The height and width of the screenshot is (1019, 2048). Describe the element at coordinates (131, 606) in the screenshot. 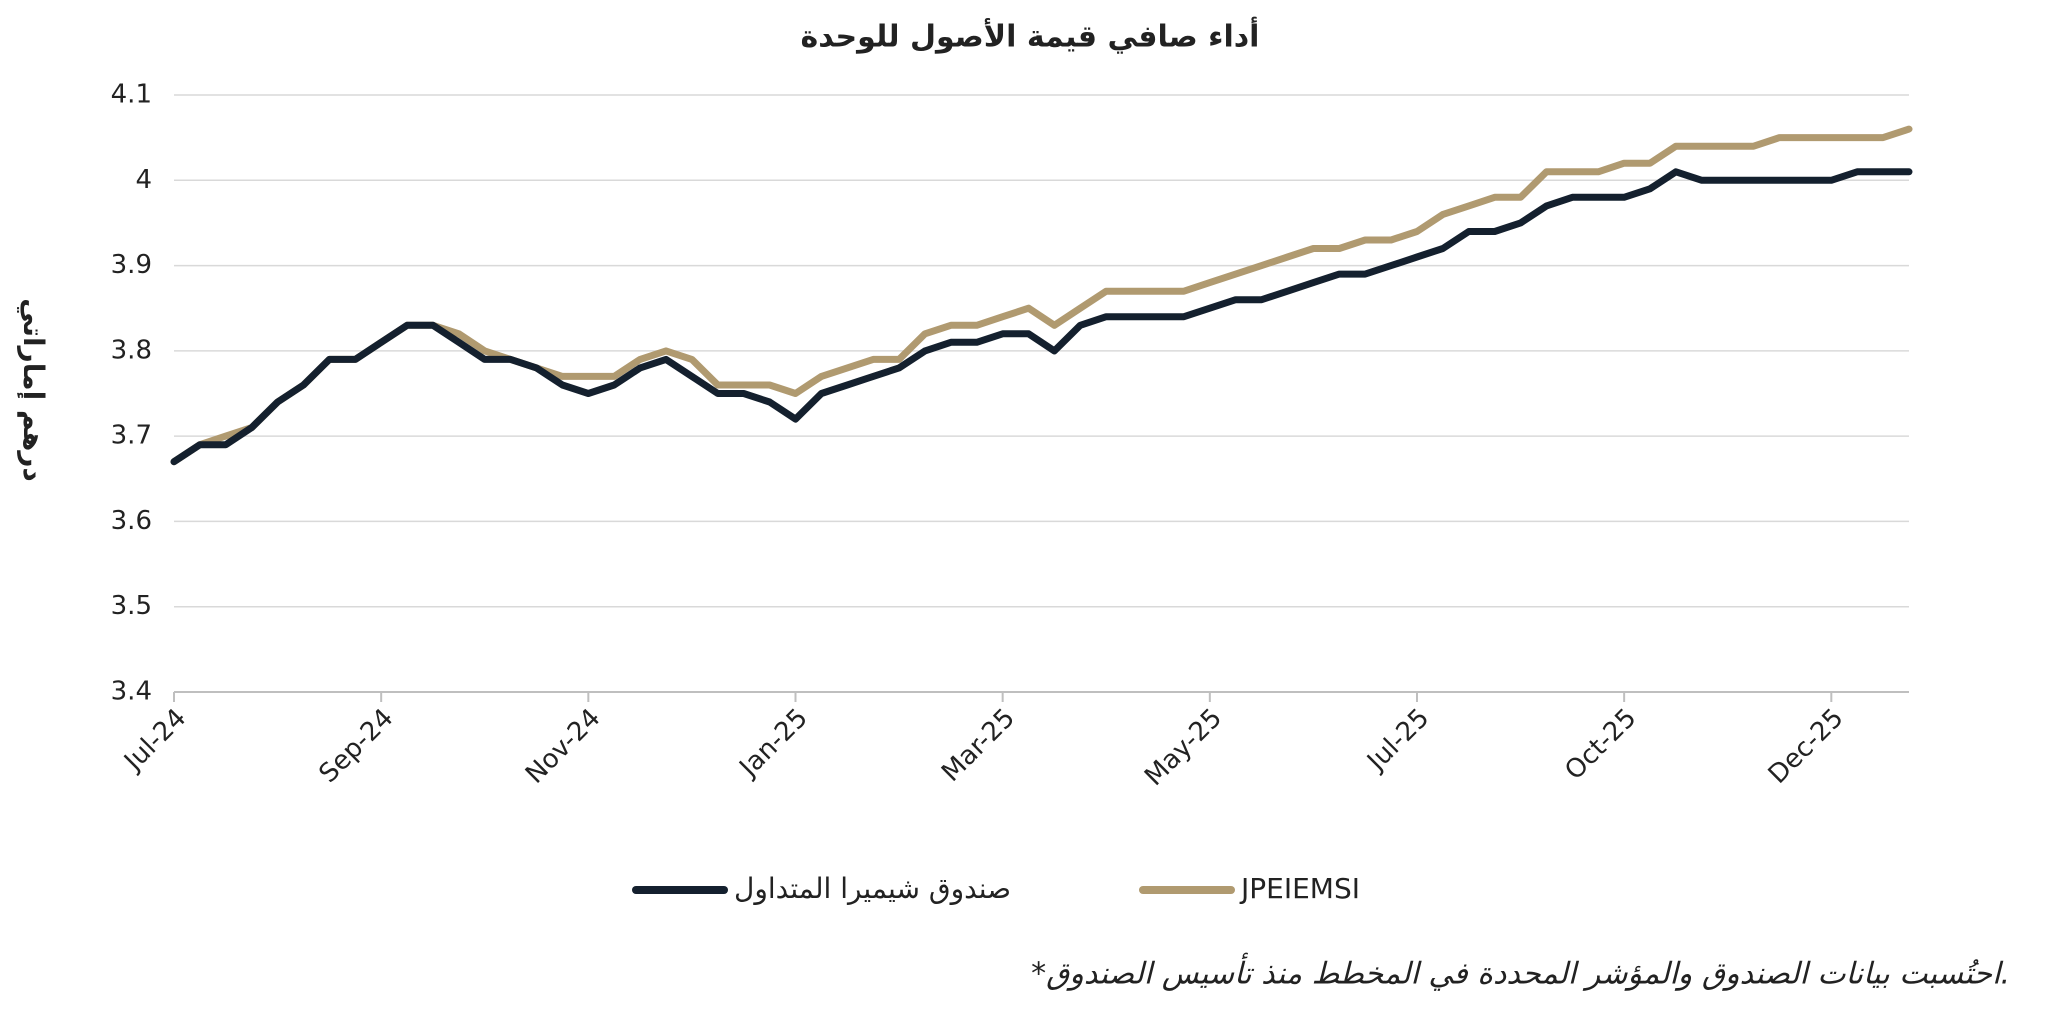

I see `y-tick-label: 3.5` at that location.